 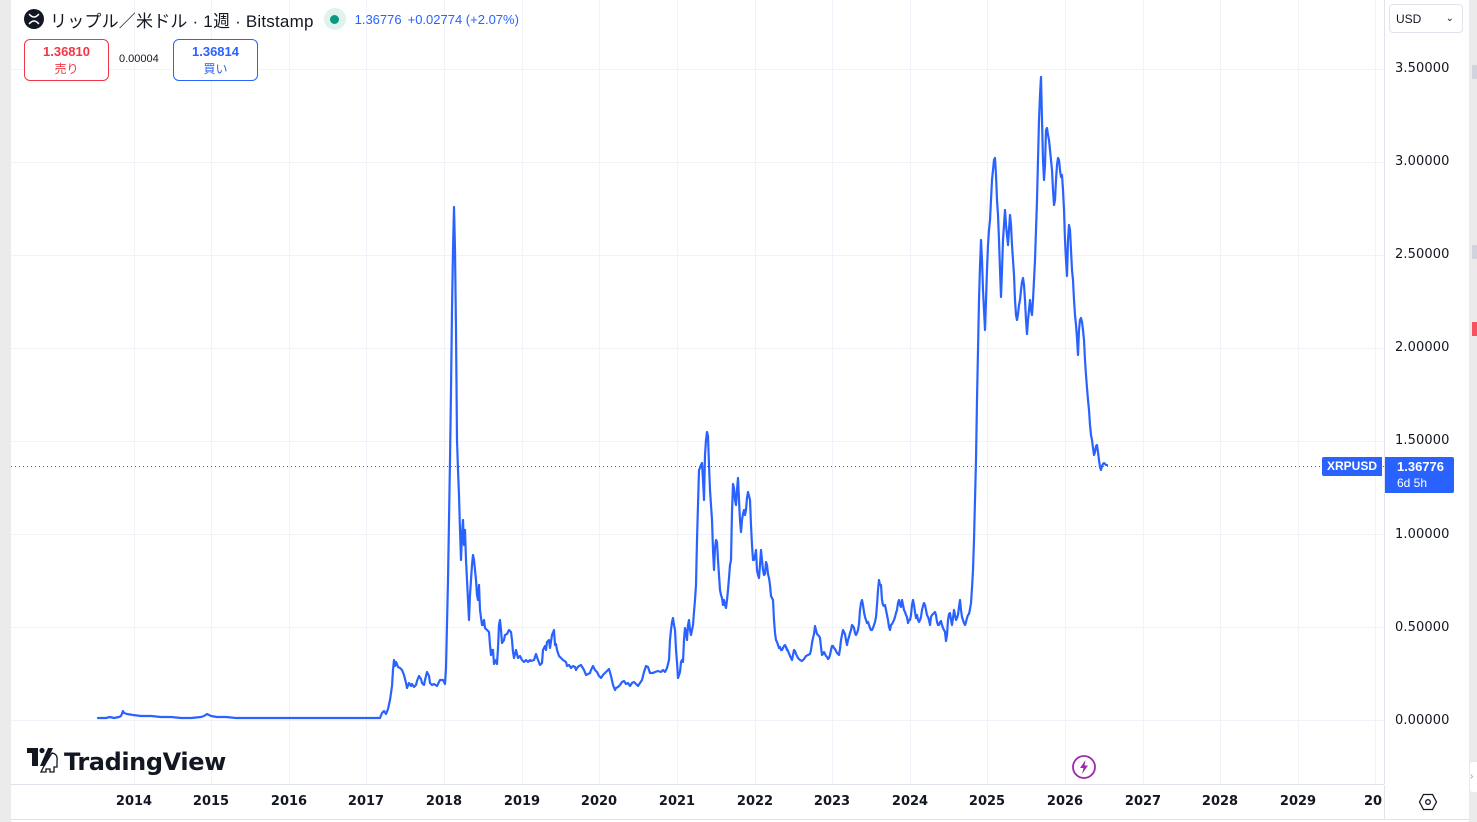 I want to click on price-change: +0.02774 (+2.07%), so click(x=463, y=19).